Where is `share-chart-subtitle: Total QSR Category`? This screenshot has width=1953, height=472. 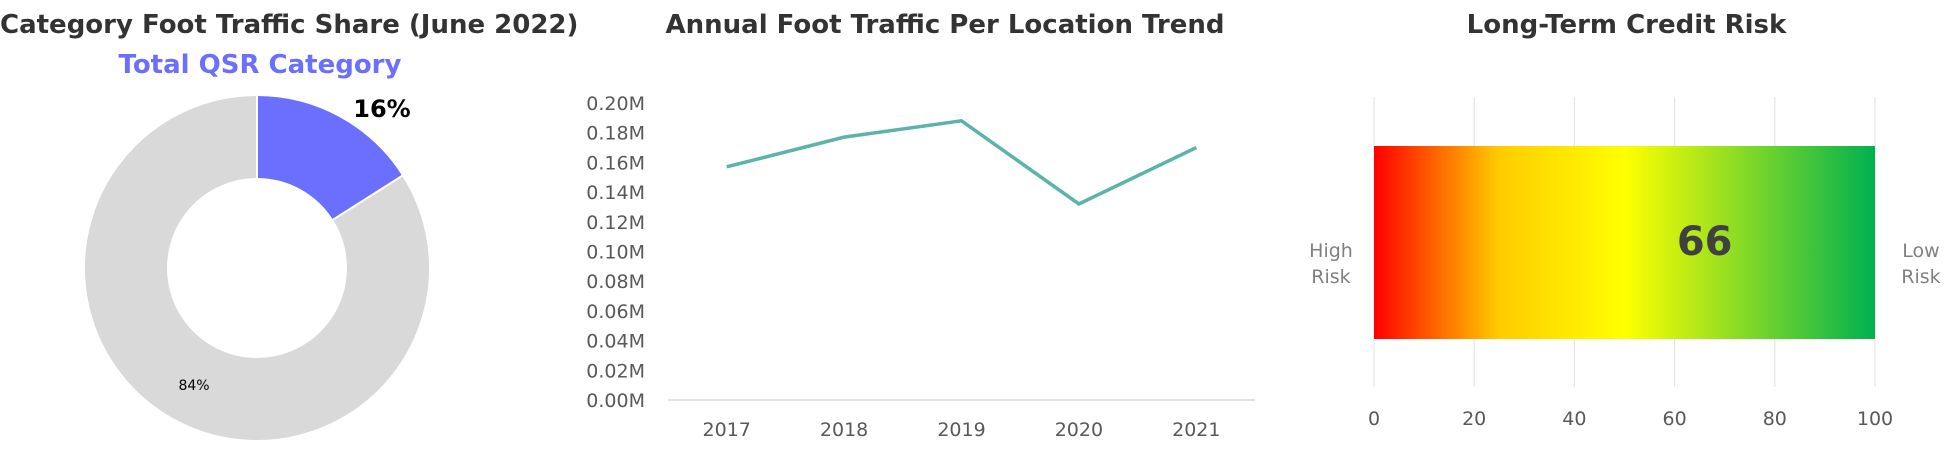 share-chart-subtitle: Total QSR Category is located at coordinates (260, 65).